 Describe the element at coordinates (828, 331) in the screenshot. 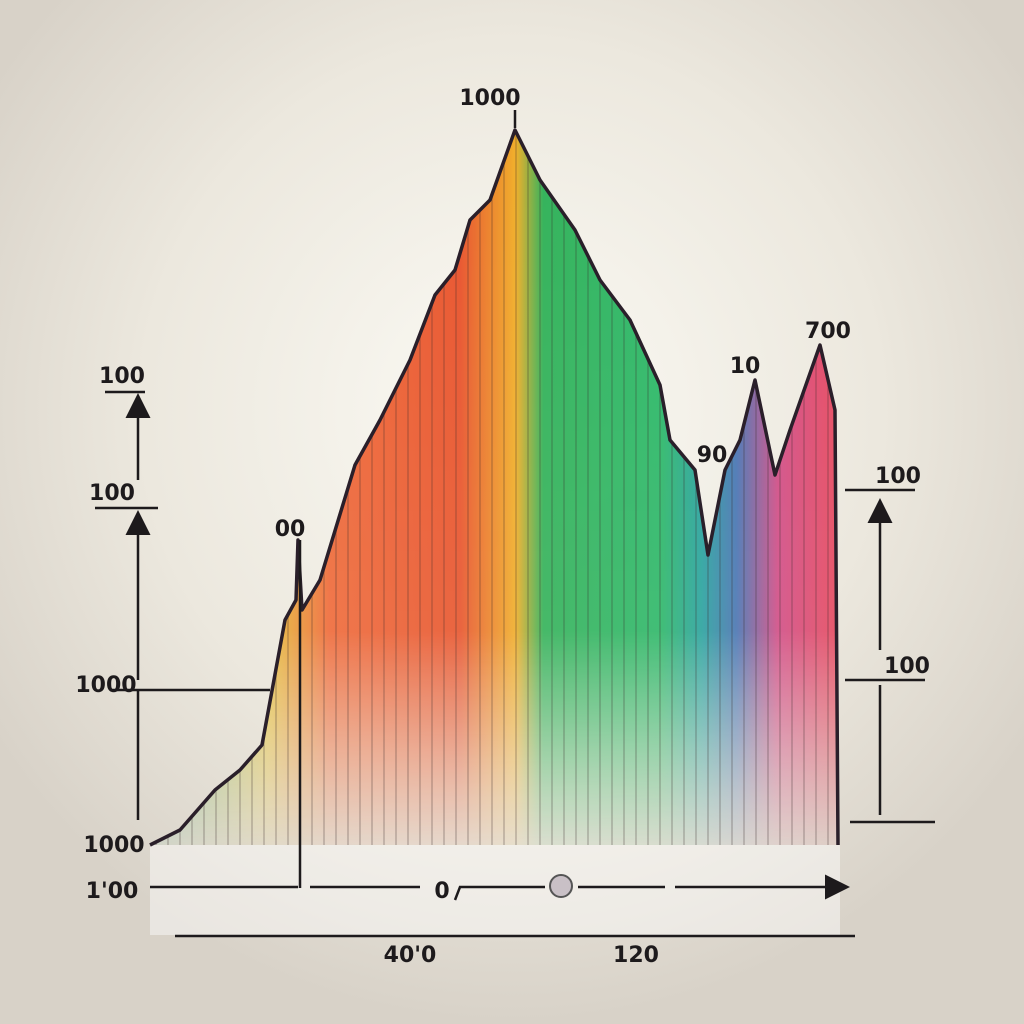

I see `label: 700` at that location.